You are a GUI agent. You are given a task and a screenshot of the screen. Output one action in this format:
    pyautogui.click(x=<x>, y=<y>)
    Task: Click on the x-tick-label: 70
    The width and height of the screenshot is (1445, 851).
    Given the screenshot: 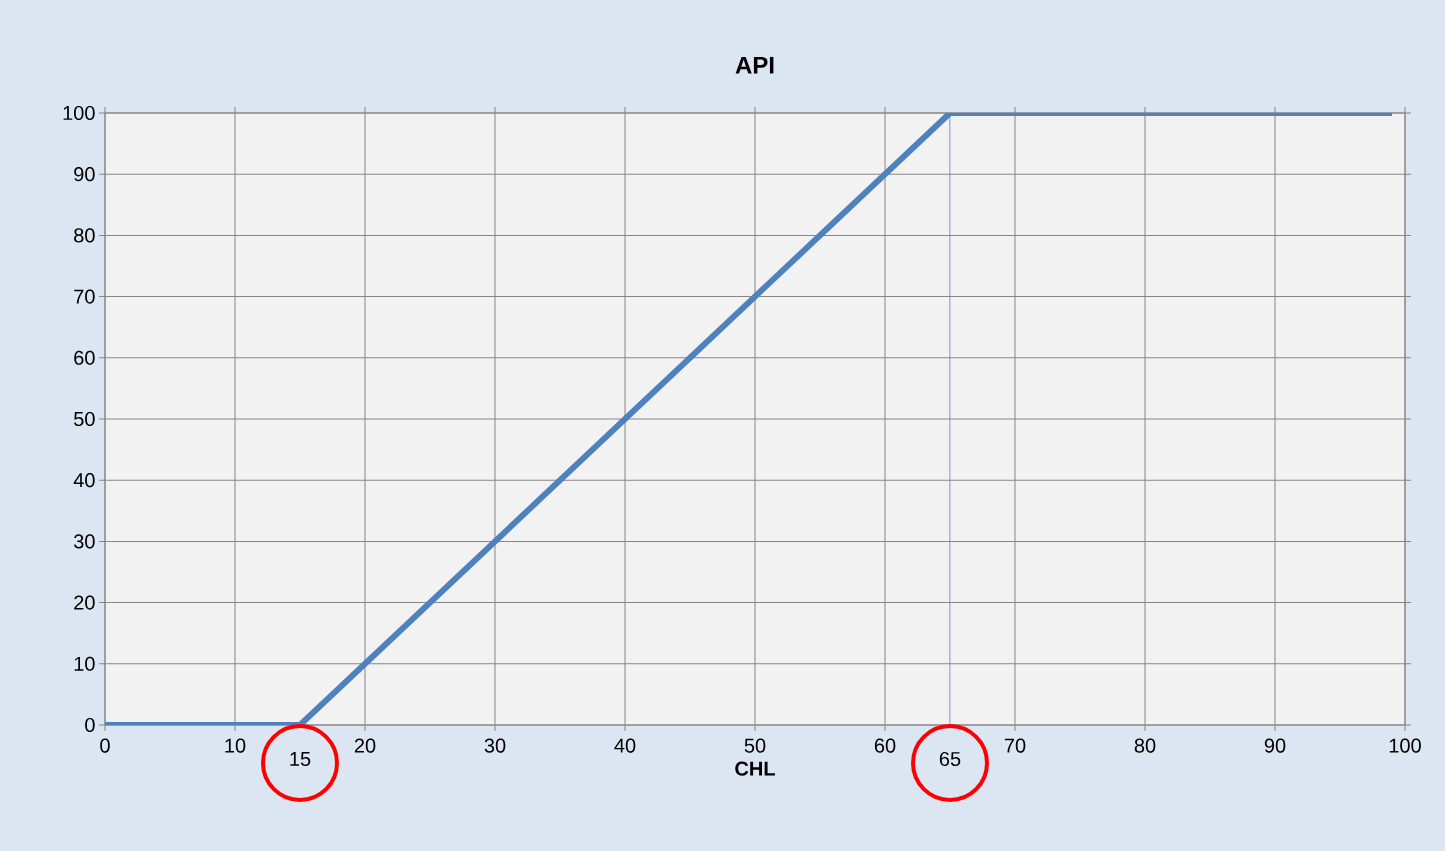 What is the action you would take?
    pyautogui.click(x=1015, y=745)
    